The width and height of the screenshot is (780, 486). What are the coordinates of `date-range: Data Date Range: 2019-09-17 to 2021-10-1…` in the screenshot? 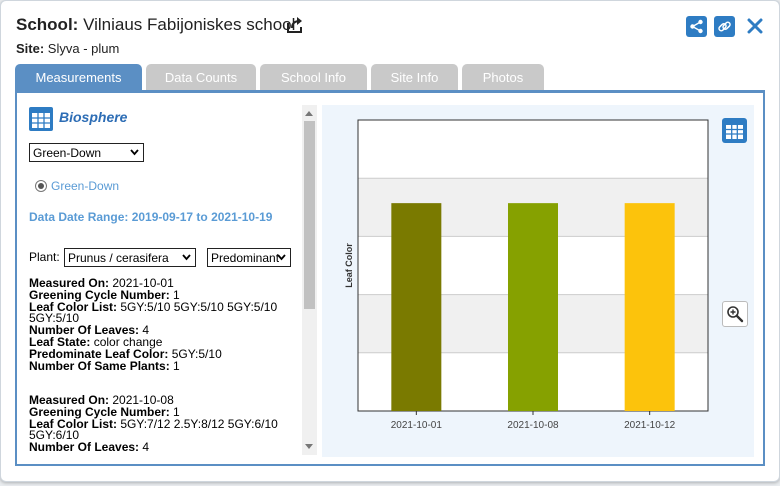 It's located at (151, 217).